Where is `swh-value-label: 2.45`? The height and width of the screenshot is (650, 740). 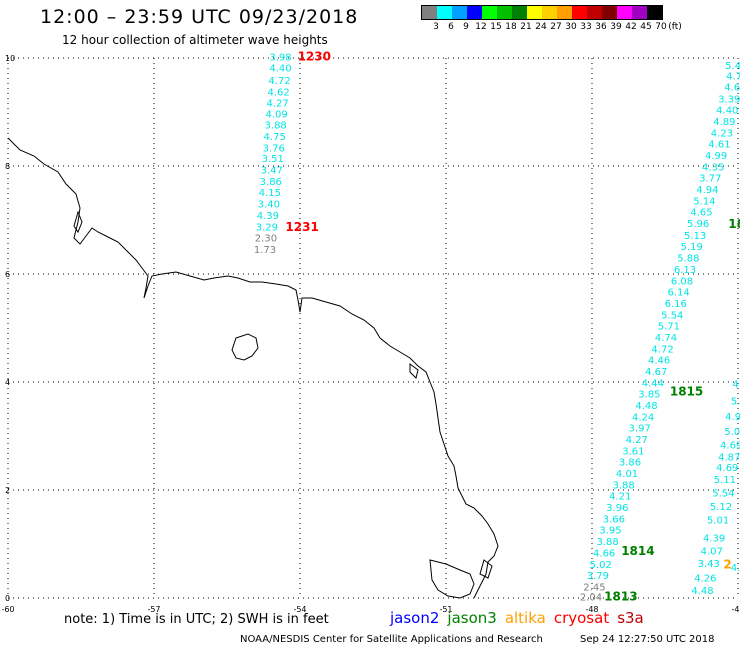
swh-value-label: 2.45 is located at coordinates (594, 587).